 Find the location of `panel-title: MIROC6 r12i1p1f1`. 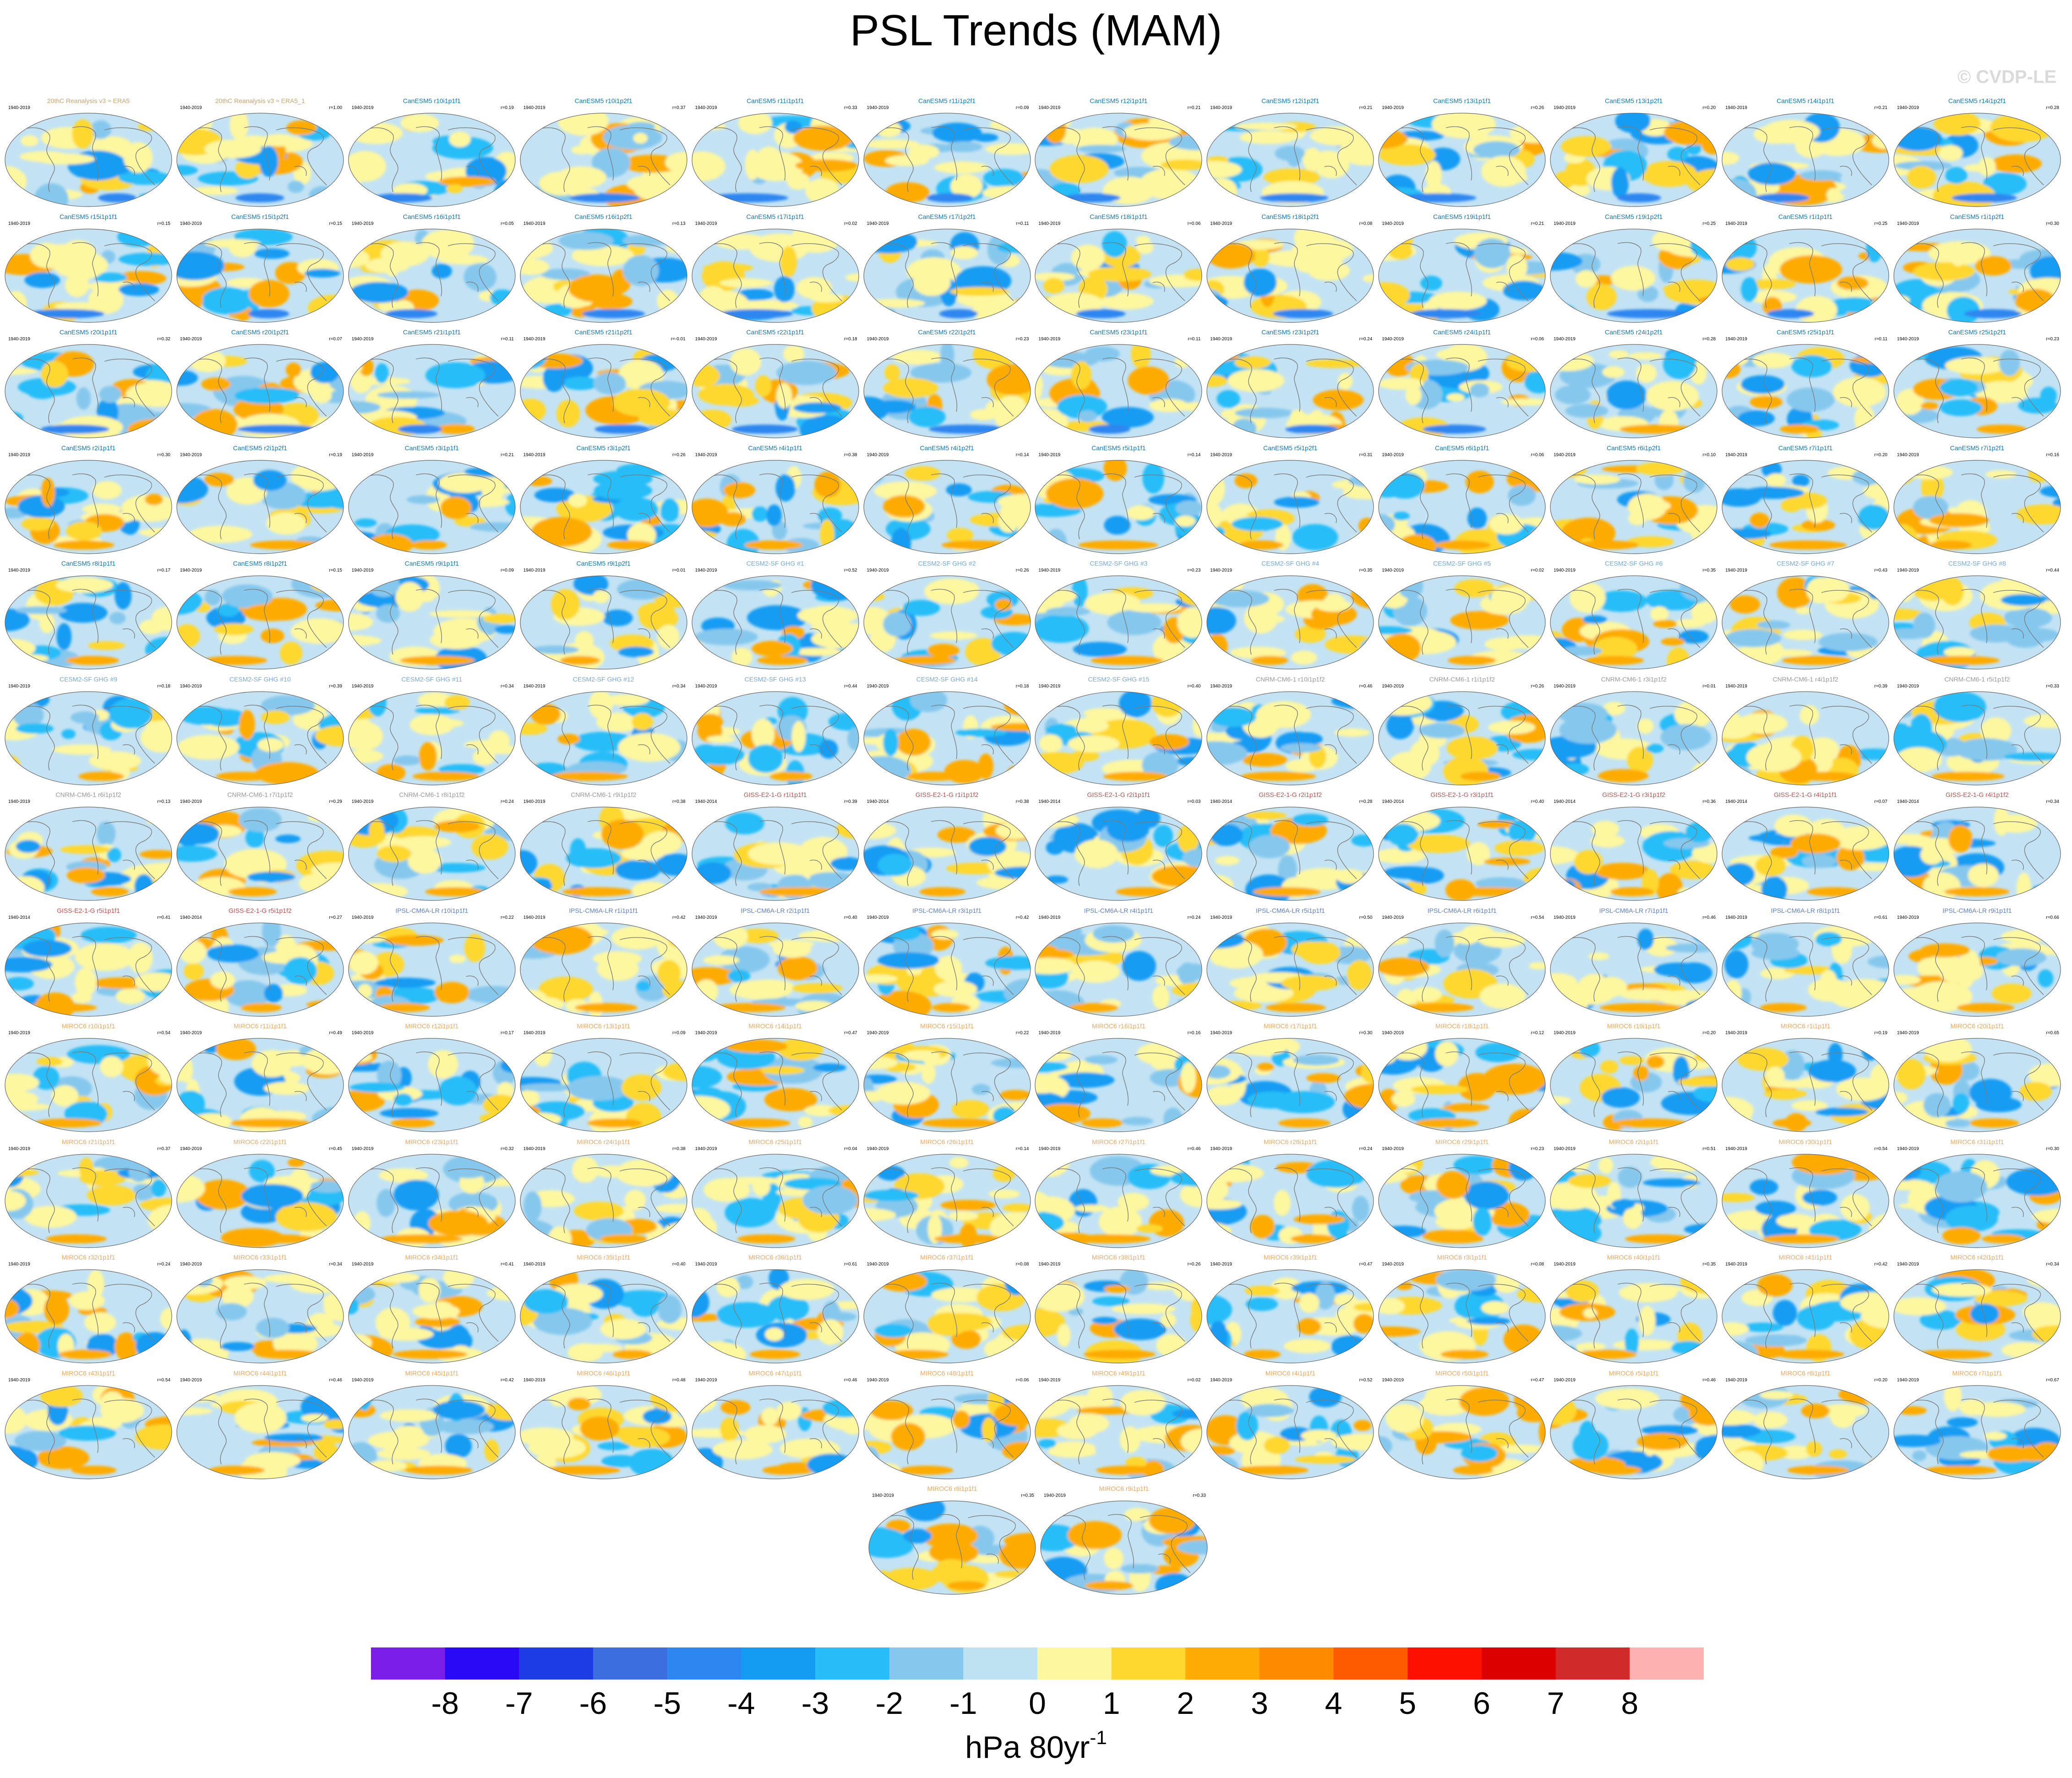

panel-title: MIROC6 r12i1p1f1 is located at coordinates (432, 1026).